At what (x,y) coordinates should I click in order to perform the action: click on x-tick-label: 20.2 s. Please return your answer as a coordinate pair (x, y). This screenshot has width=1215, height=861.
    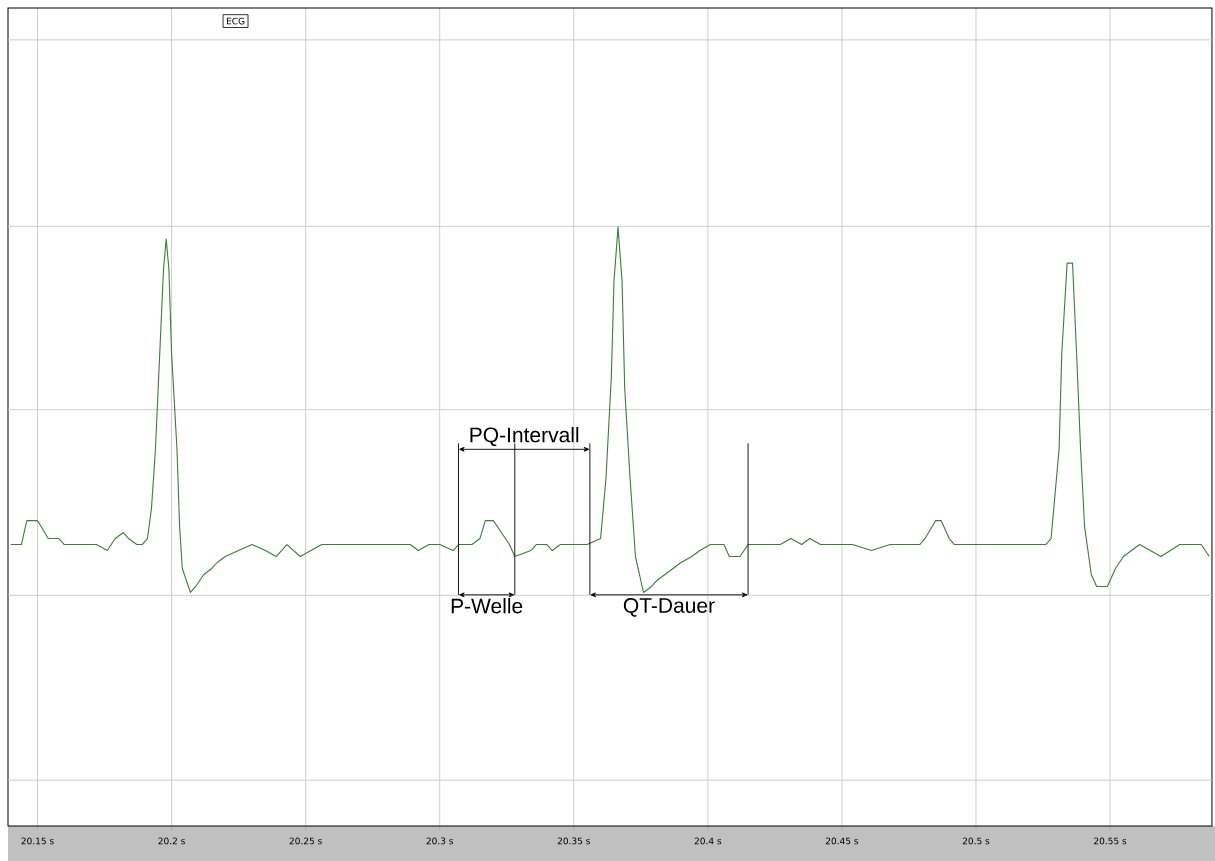
    Looking at the image, I should click on (171, 841).